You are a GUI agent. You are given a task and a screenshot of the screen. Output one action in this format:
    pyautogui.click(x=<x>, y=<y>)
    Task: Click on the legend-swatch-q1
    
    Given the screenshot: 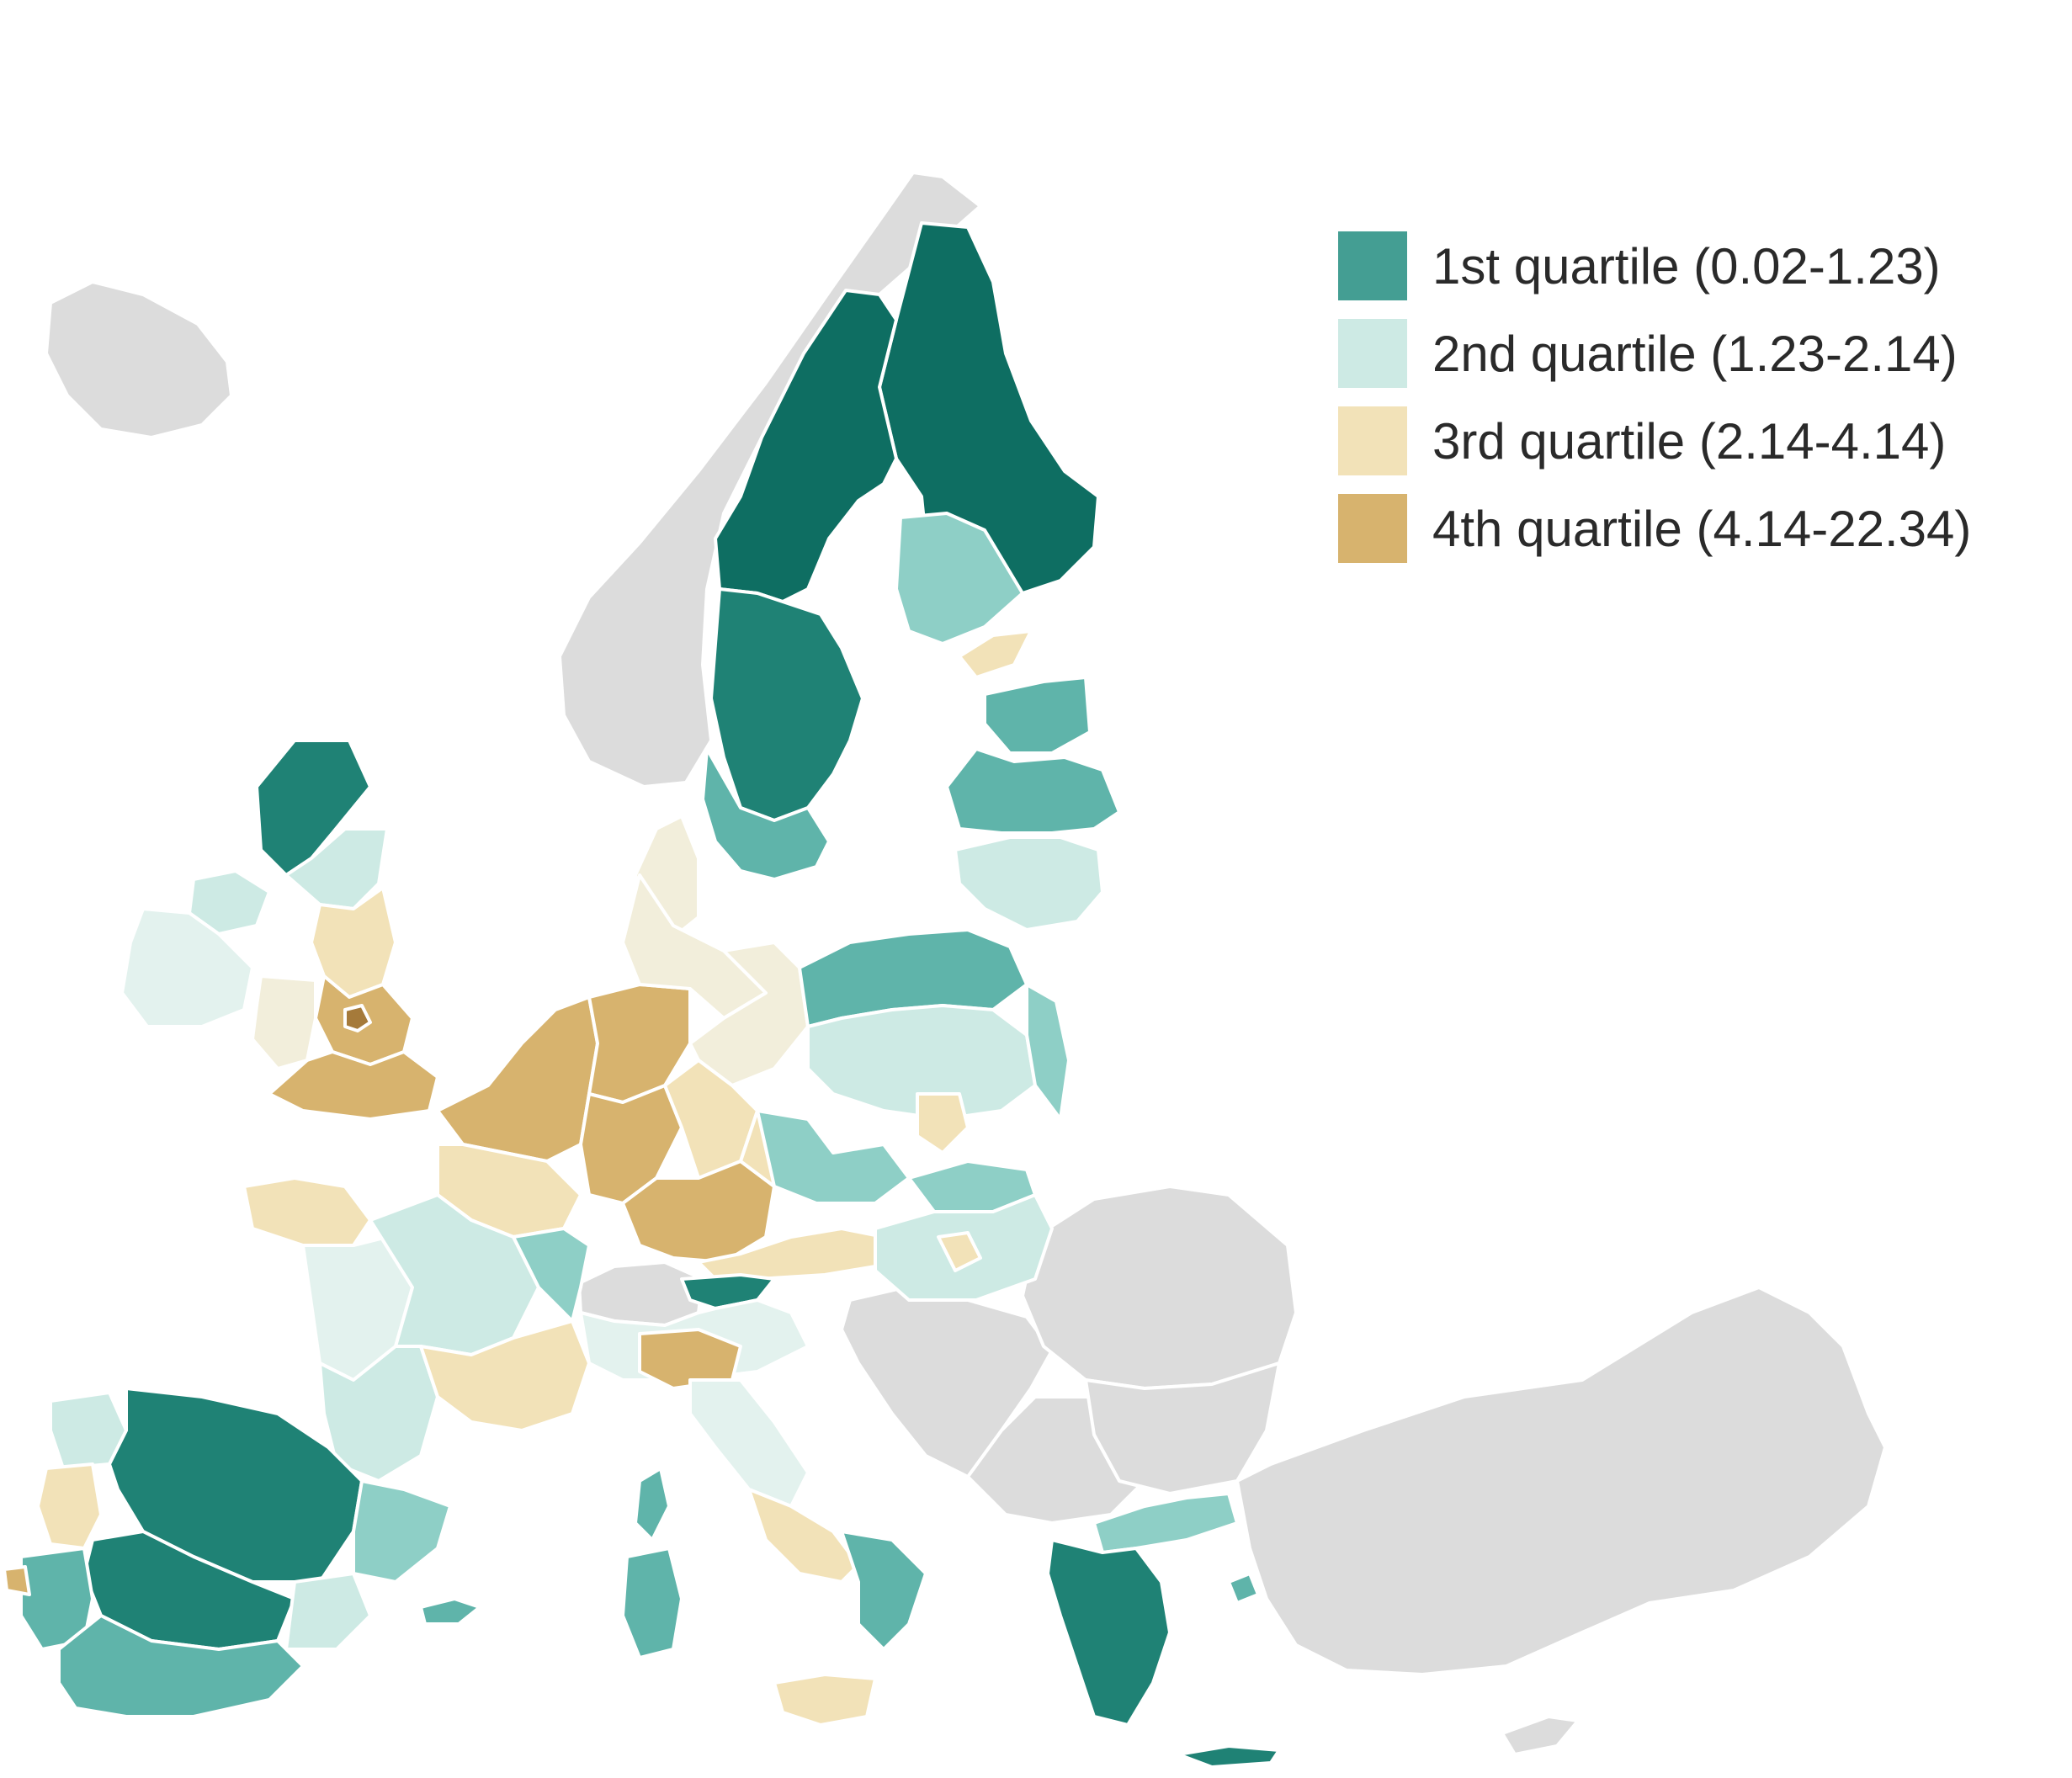 What is the action you would take?
    pyautogui.click(x=1372, y=265)
    